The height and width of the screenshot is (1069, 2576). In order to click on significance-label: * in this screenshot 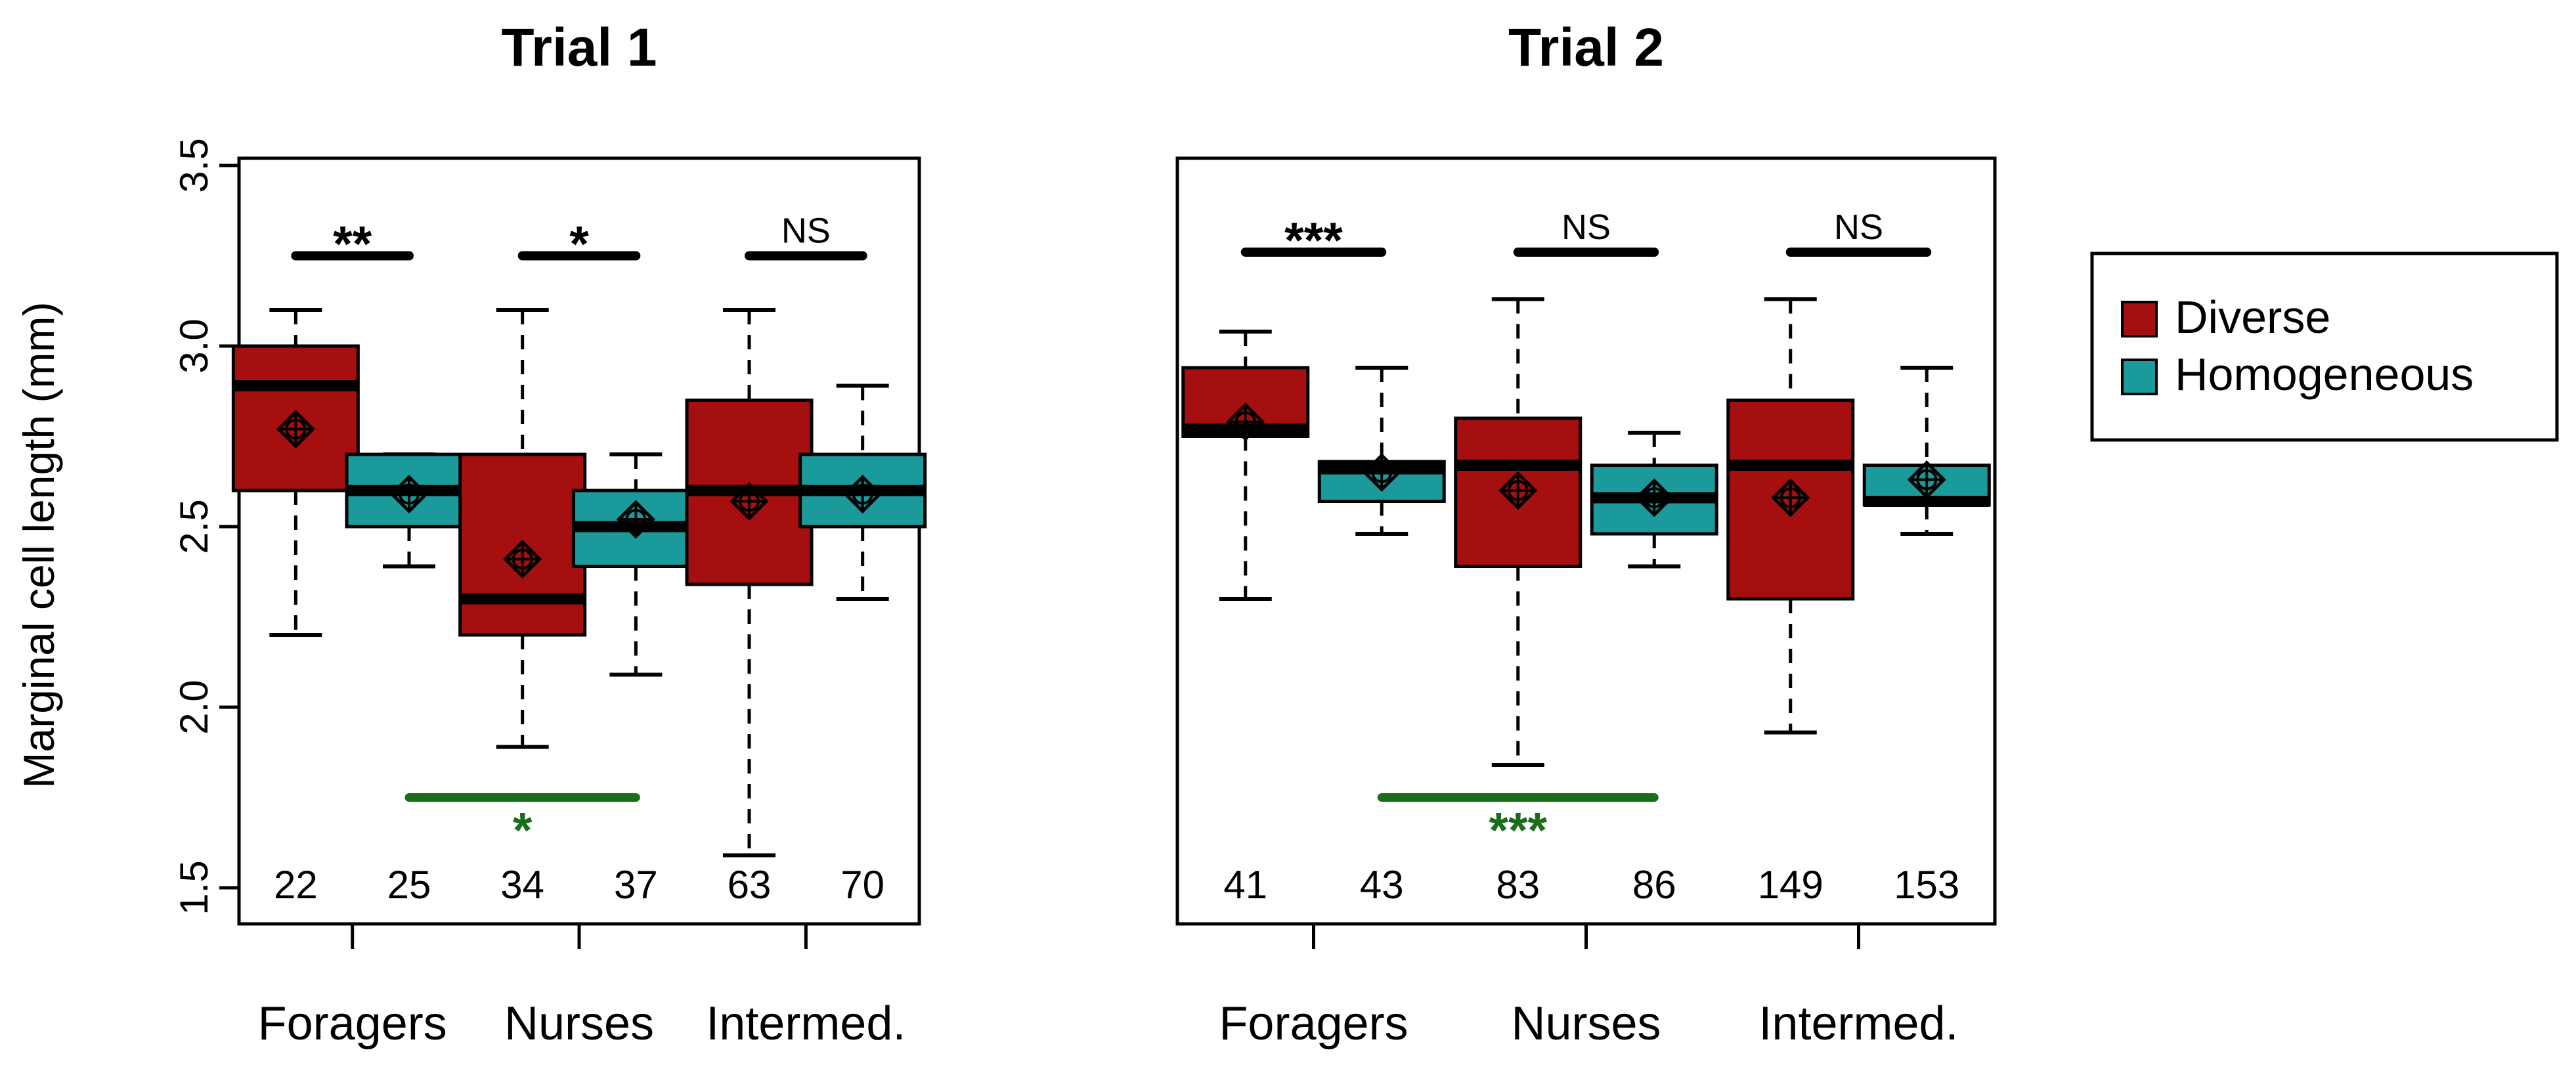, I will do `click(579, 245)`.